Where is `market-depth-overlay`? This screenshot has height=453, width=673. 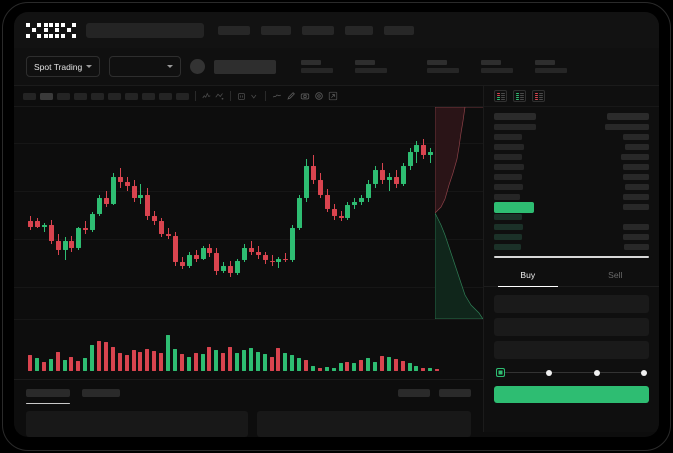 market-depth-overlay is located at coordinates (459, 213).